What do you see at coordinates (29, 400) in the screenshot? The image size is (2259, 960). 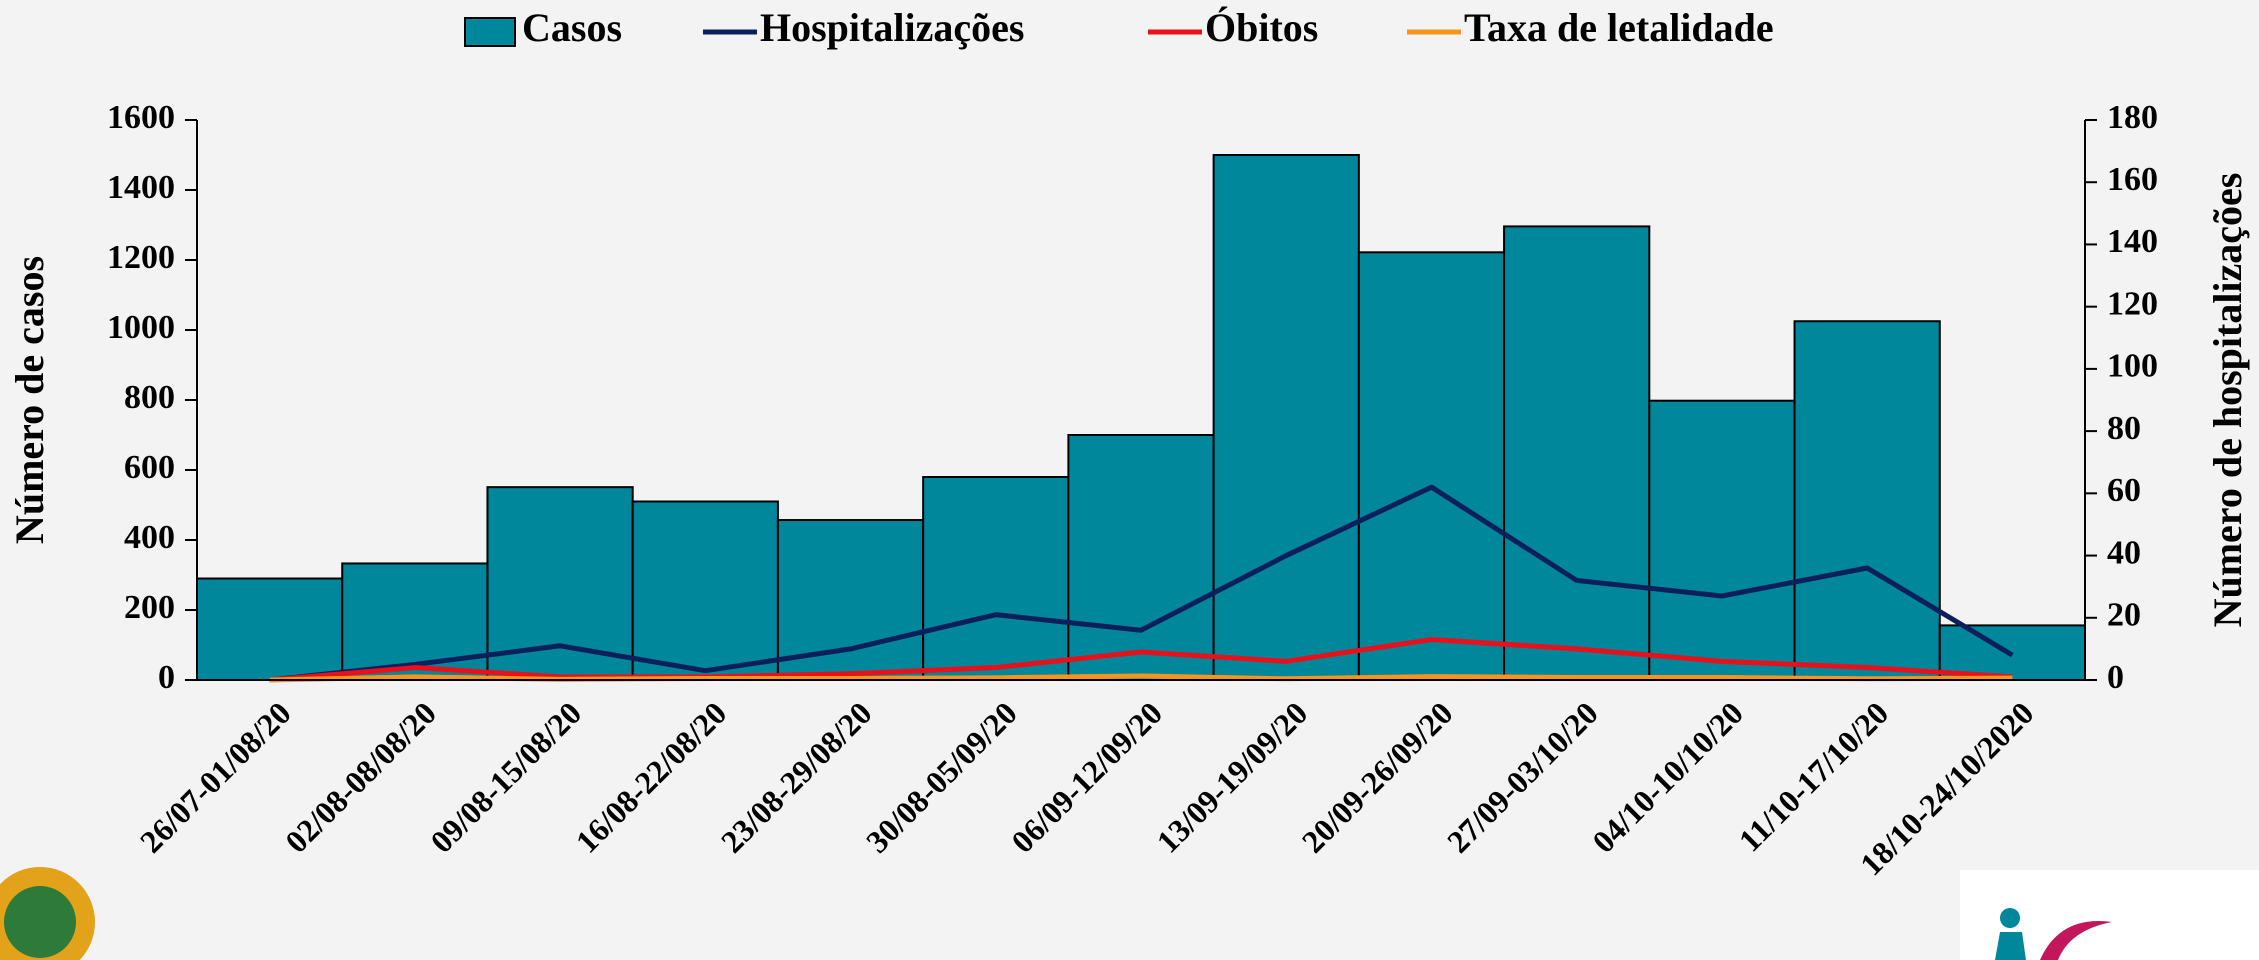 I see `y-axis-title: Número de casos` at bounding box center [29, 400].